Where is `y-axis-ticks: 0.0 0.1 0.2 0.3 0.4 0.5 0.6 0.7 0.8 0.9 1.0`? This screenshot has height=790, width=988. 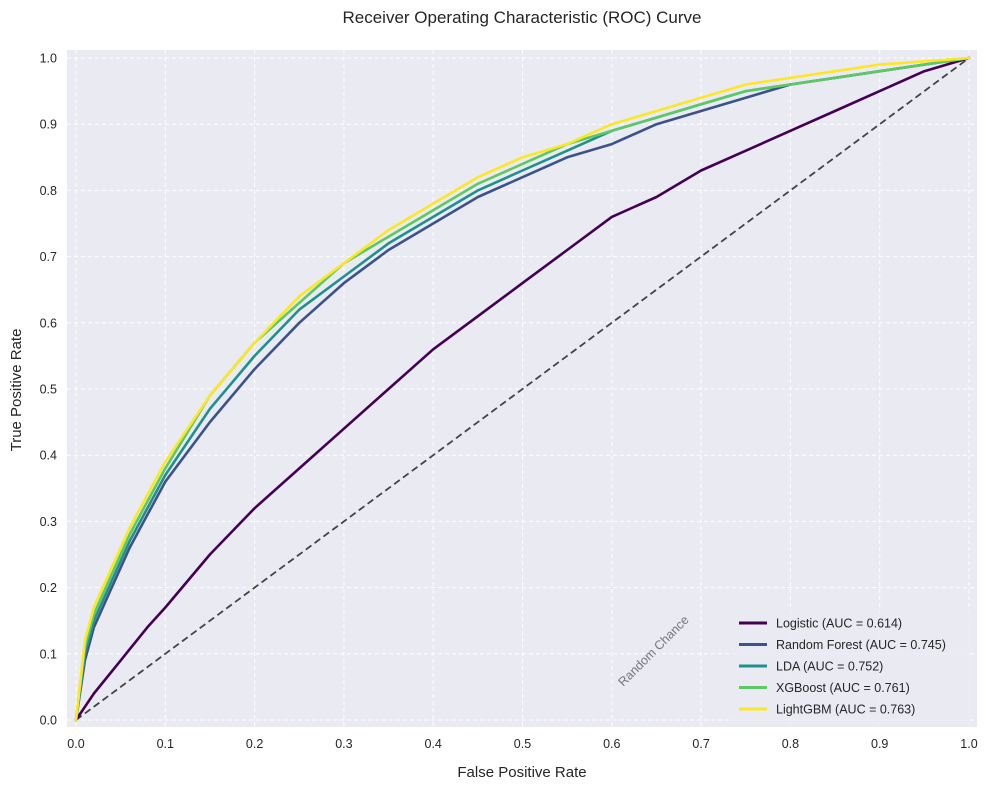 y-axis-ticks: 0.0 0.1 0.2 0.3 0.4 0.5 0.6 0.7 0.8 0.9 1.0 is located at coordinates (48, 390).